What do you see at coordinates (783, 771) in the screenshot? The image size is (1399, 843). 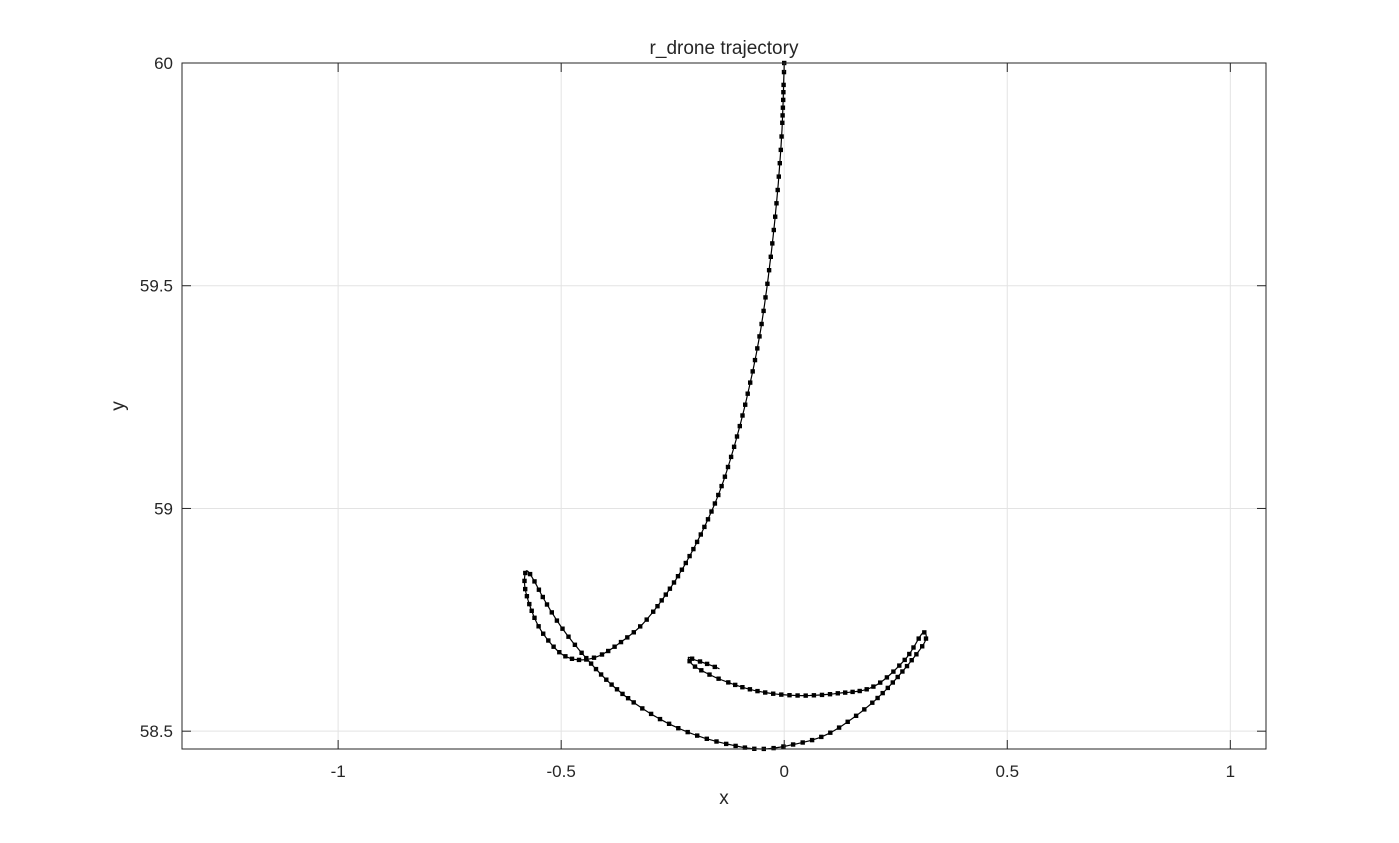 I see `x-tick-labels: -1 -0.5 0 0.5 1` at bounding box center [783, 771].